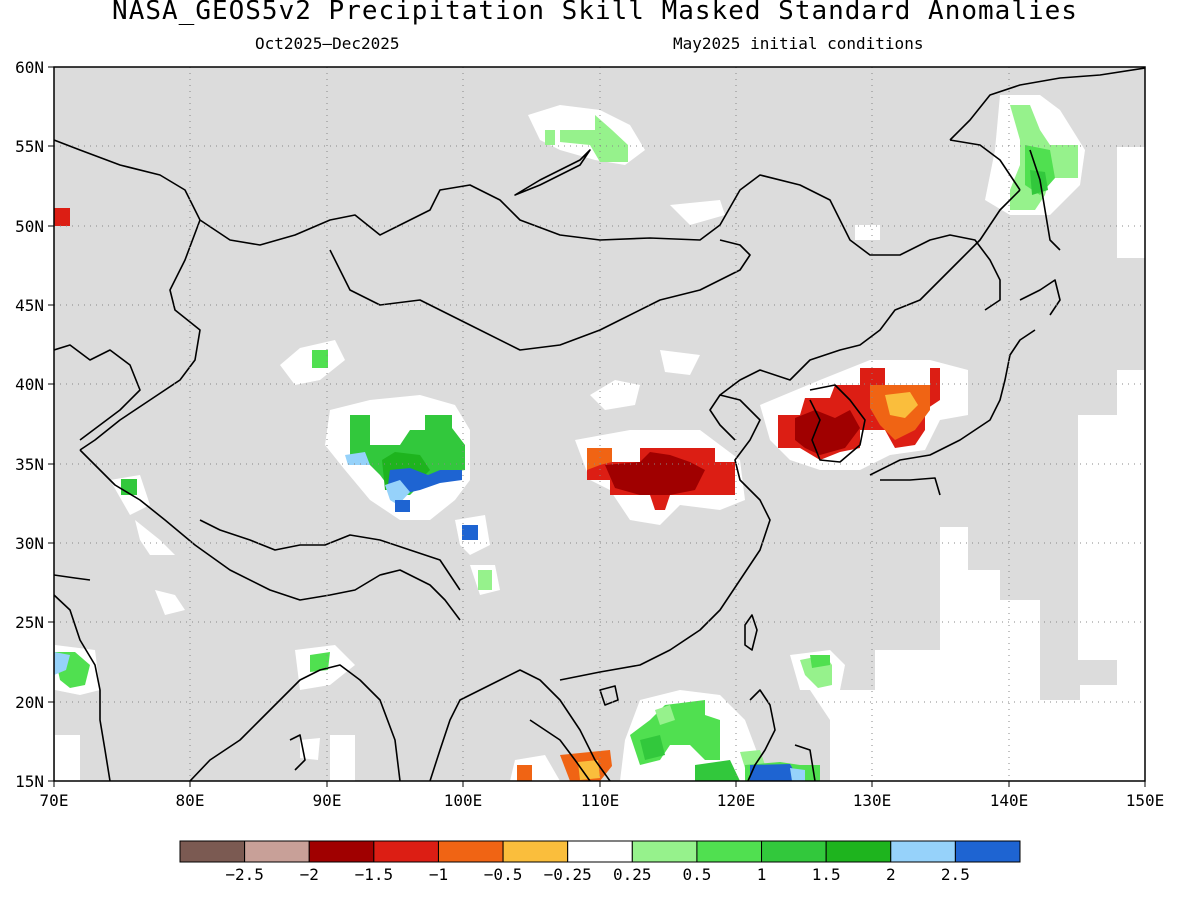  Describe the element at coordinates (327, 800) in the screenshot. I see `lon-label: 90E` at that location.